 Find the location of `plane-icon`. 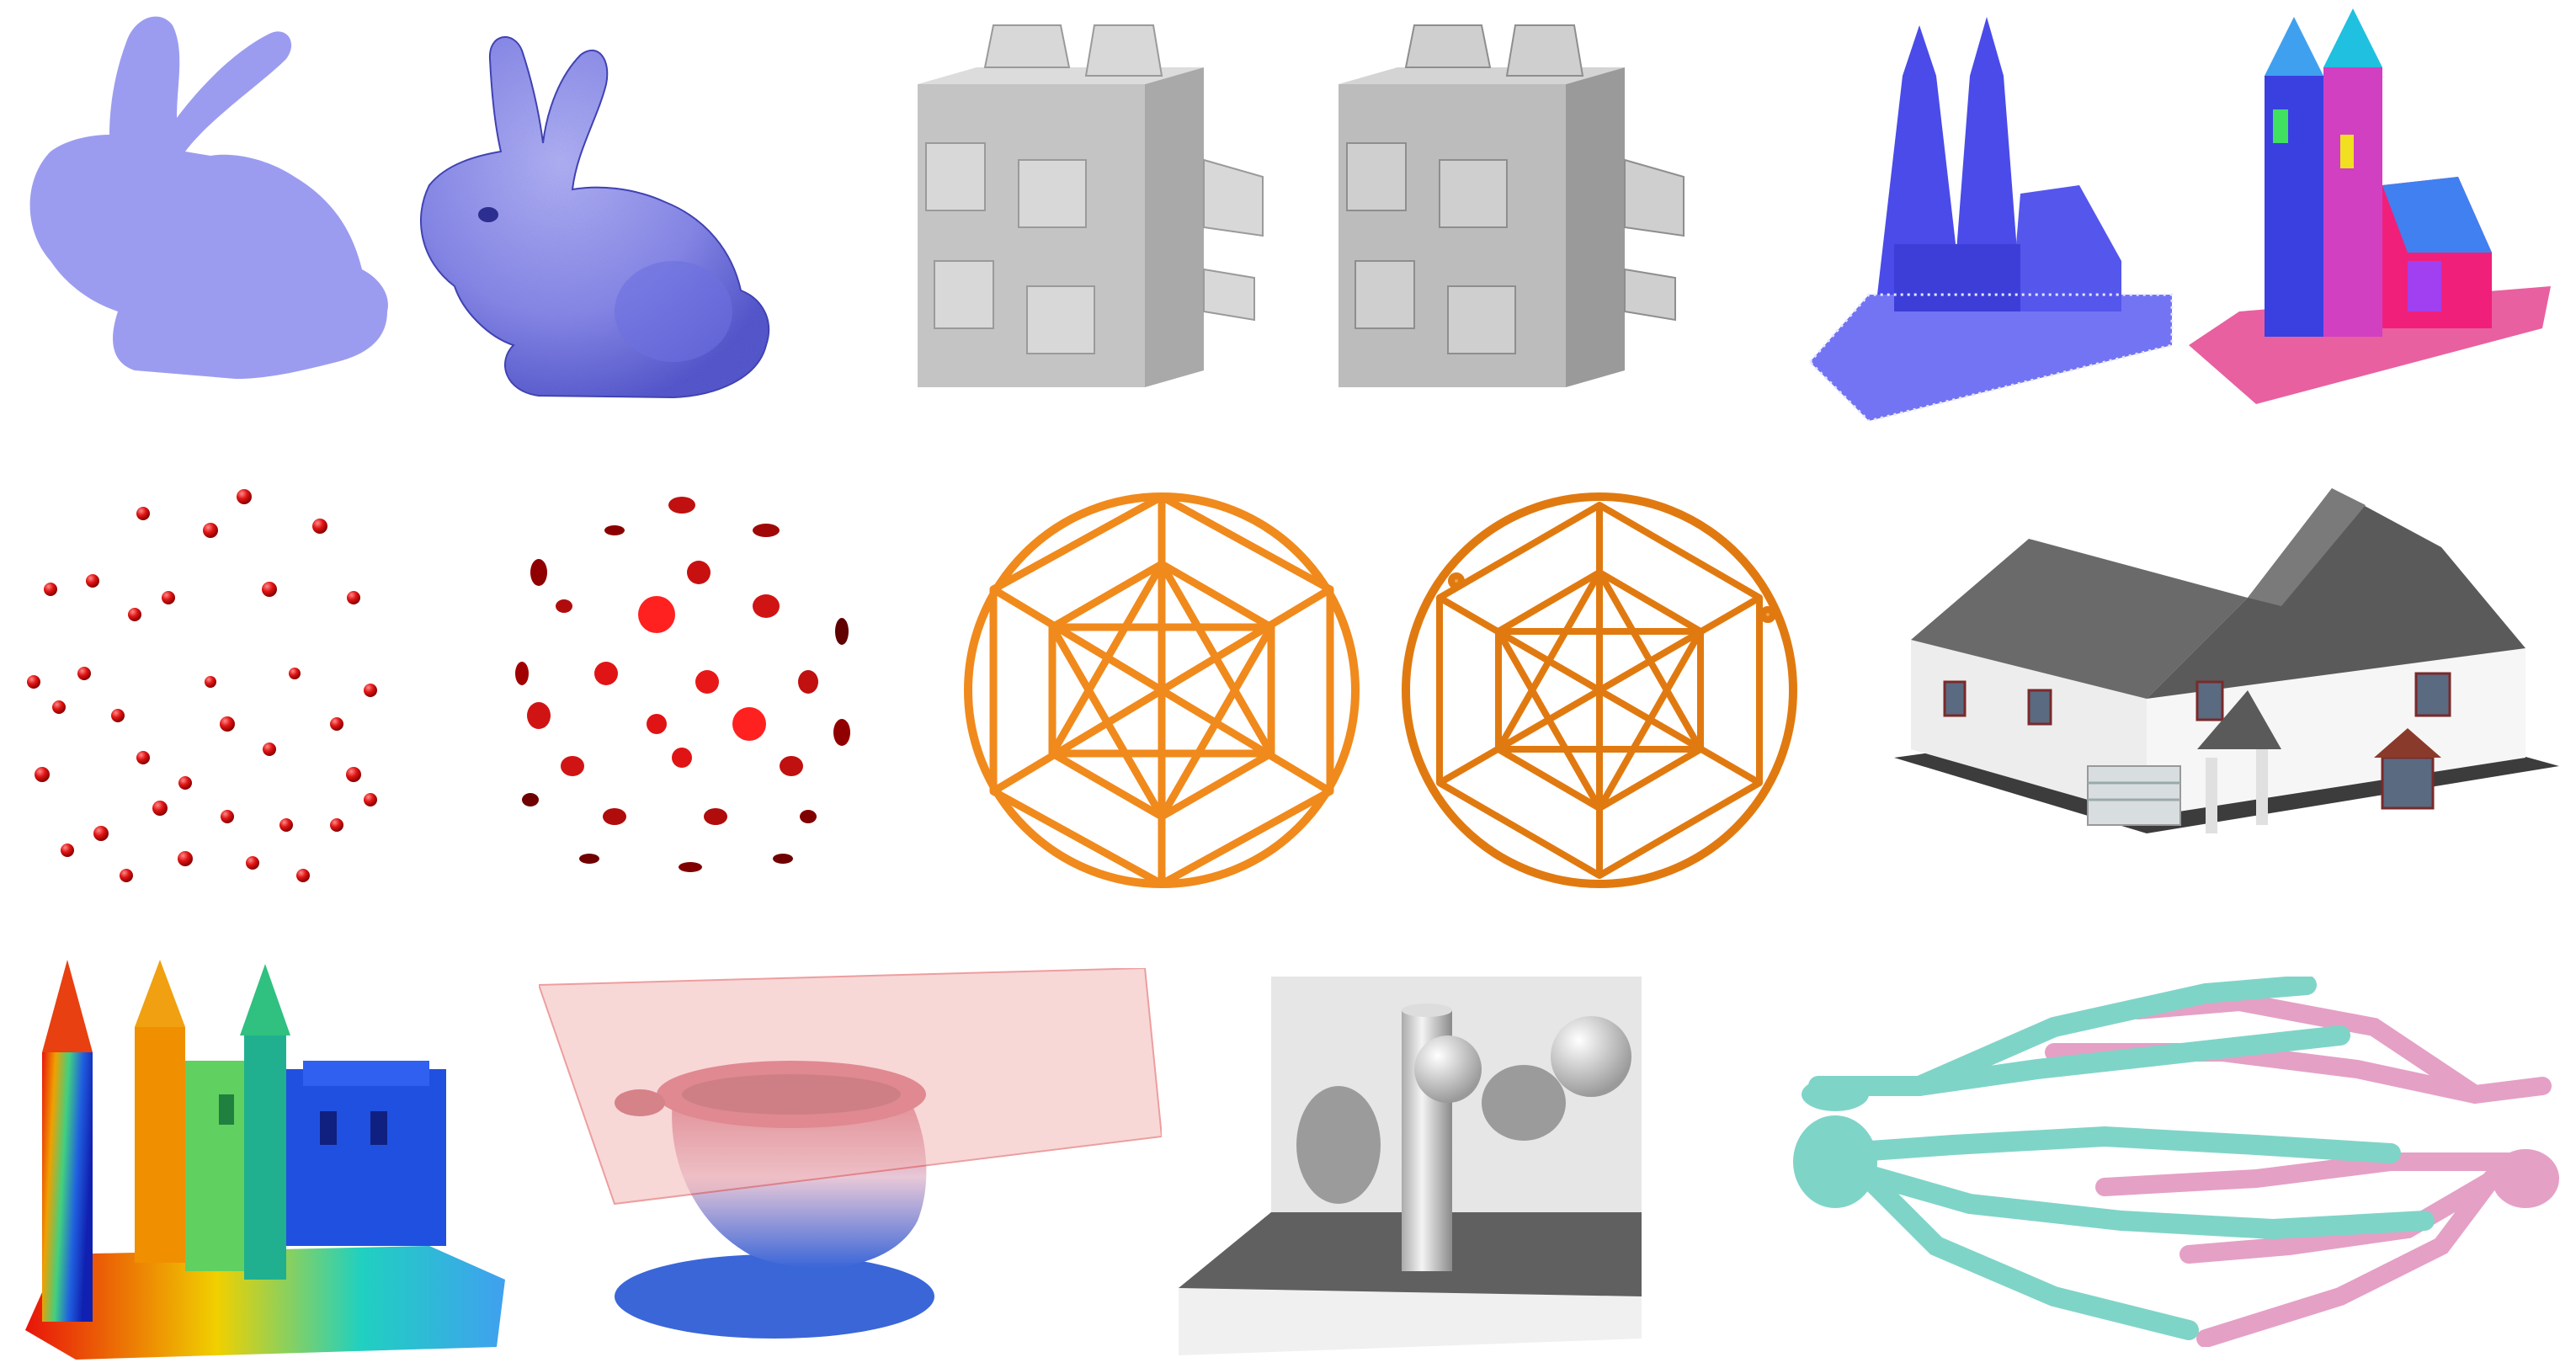

plane-icon is located at coordinates (851, 1087).